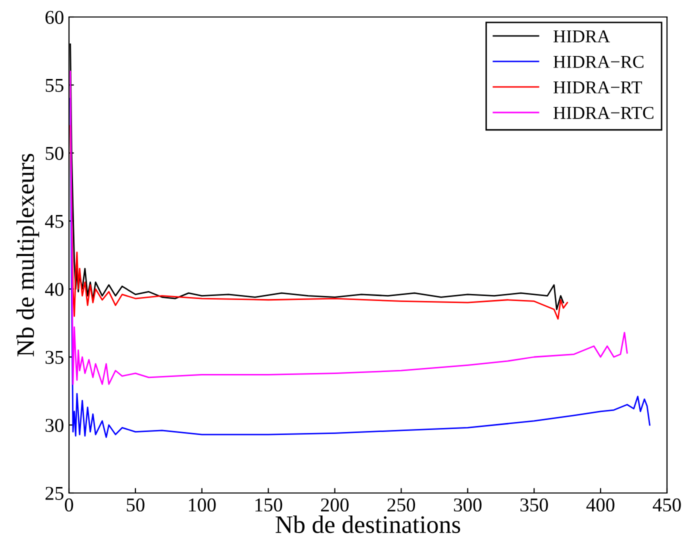  Describe the element at coordinates (598, 62) in the screenshot. I see `legend-label: HIDRA−RC` at that location.